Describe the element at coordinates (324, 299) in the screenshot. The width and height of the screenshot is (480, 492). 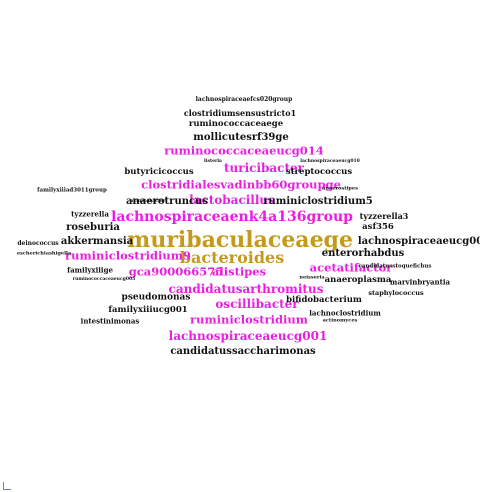
I see `cloud-word: bifidobacterium` at that location.